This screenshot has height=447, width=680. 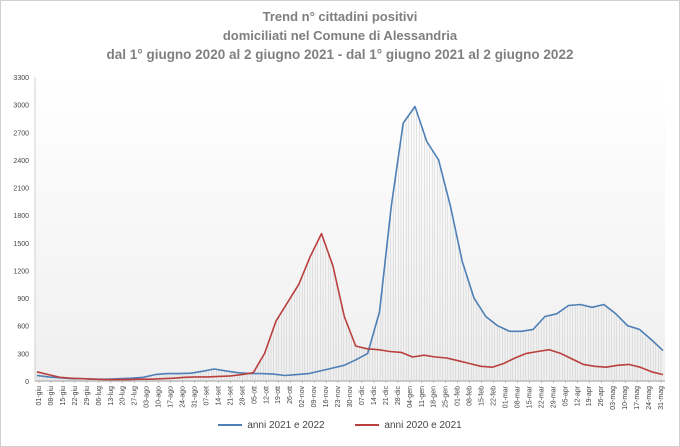 What do you see at coordinates (340, 35) in the screenshot?
I see `chart-title-line-2: domiciliati nel Comune di Alessandria` at bounding box center [340, 35].